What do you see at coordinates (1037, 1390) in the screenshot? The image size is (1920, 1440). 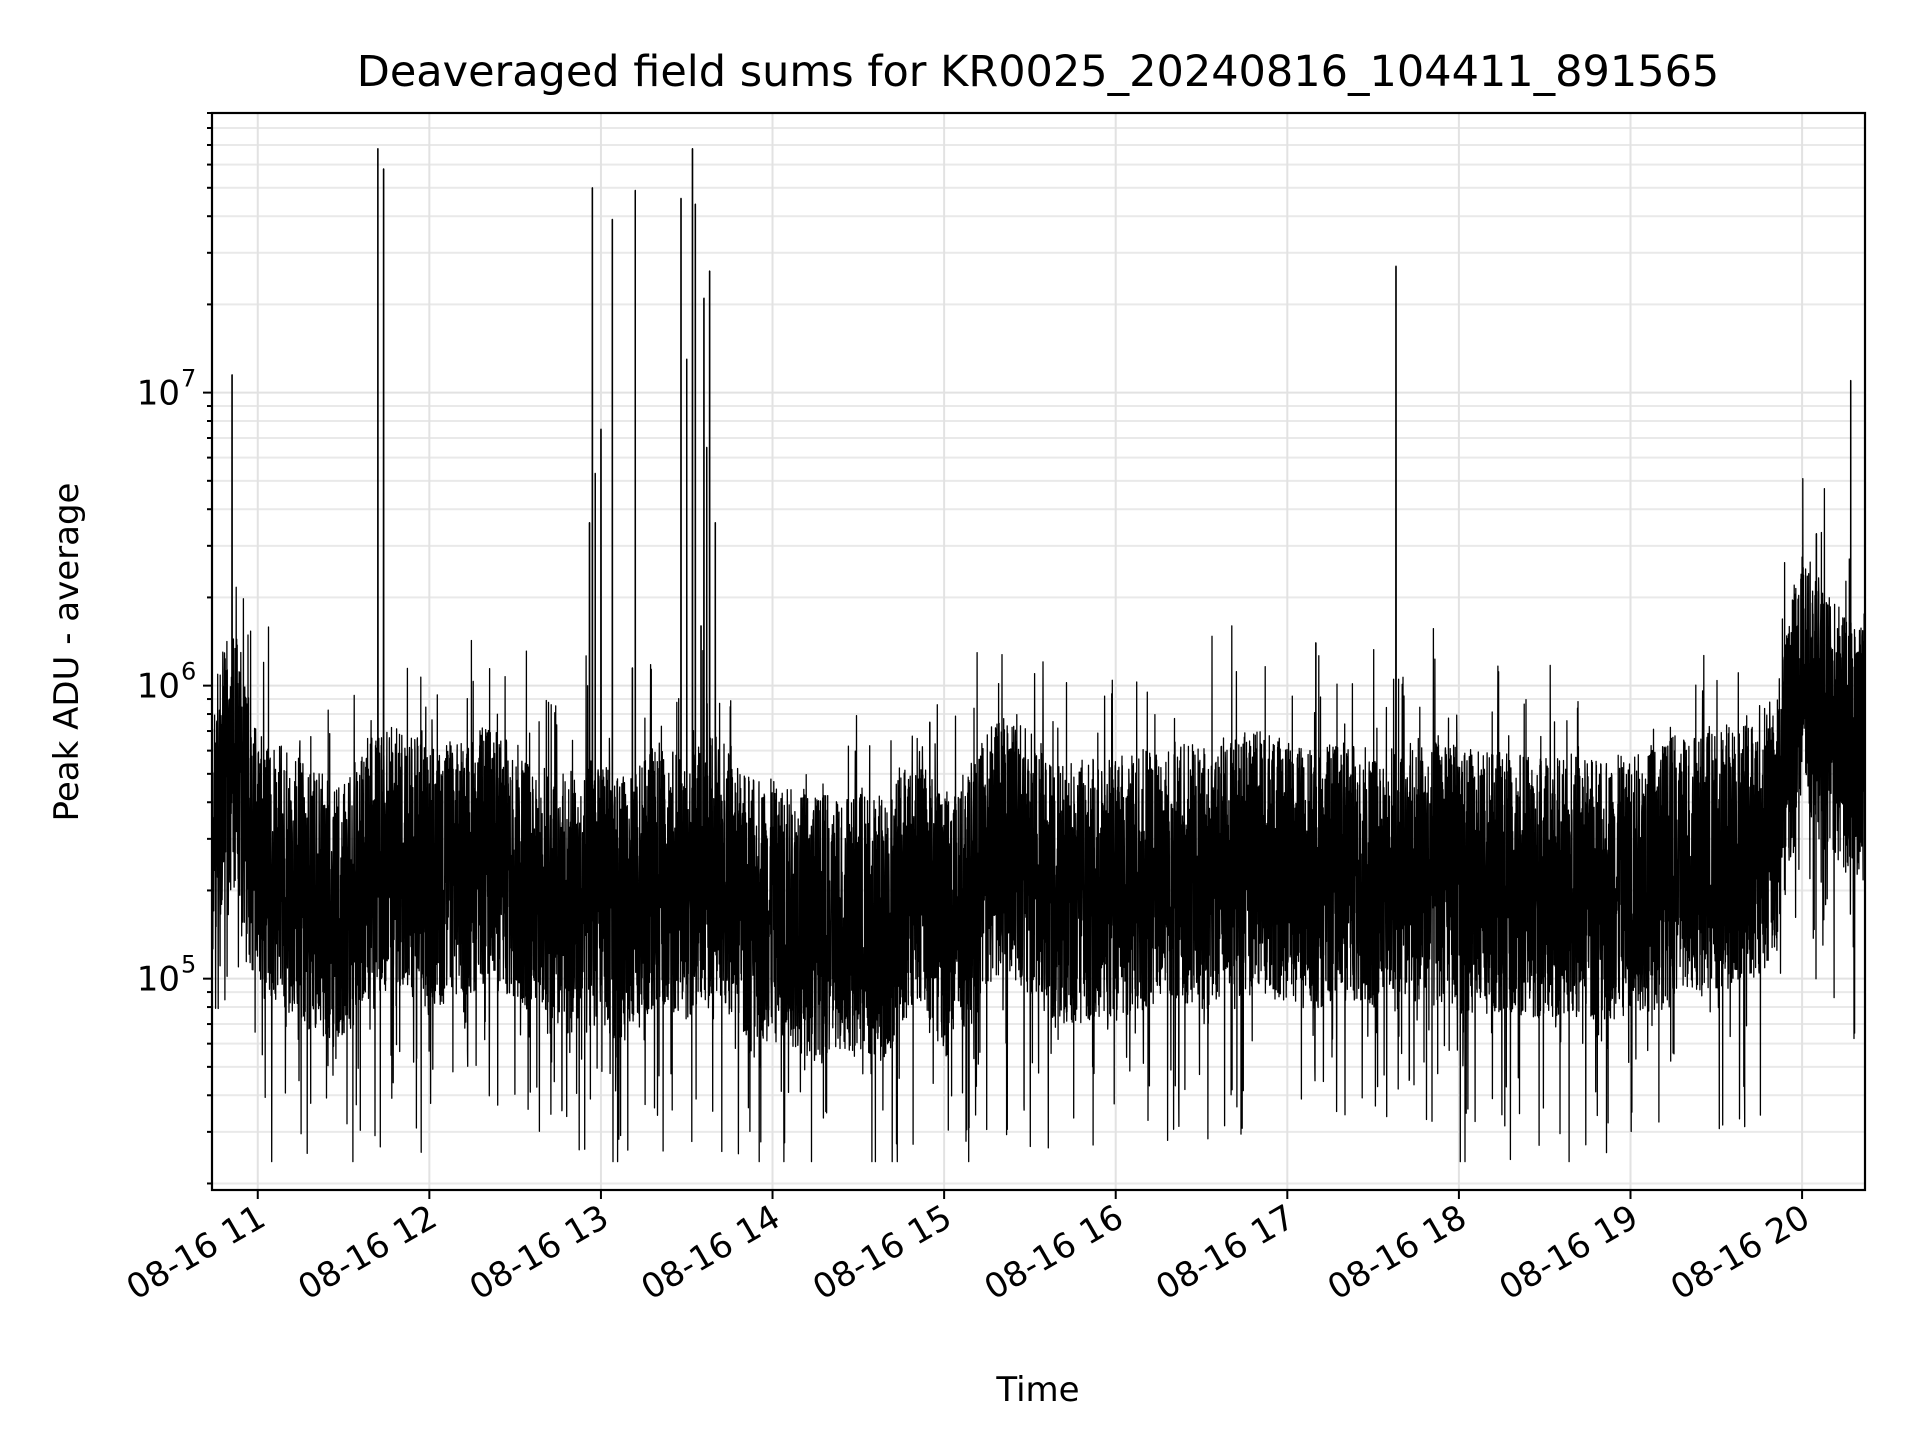 I see `x-axis-label: Time` at bounding box center [1037, 1390].